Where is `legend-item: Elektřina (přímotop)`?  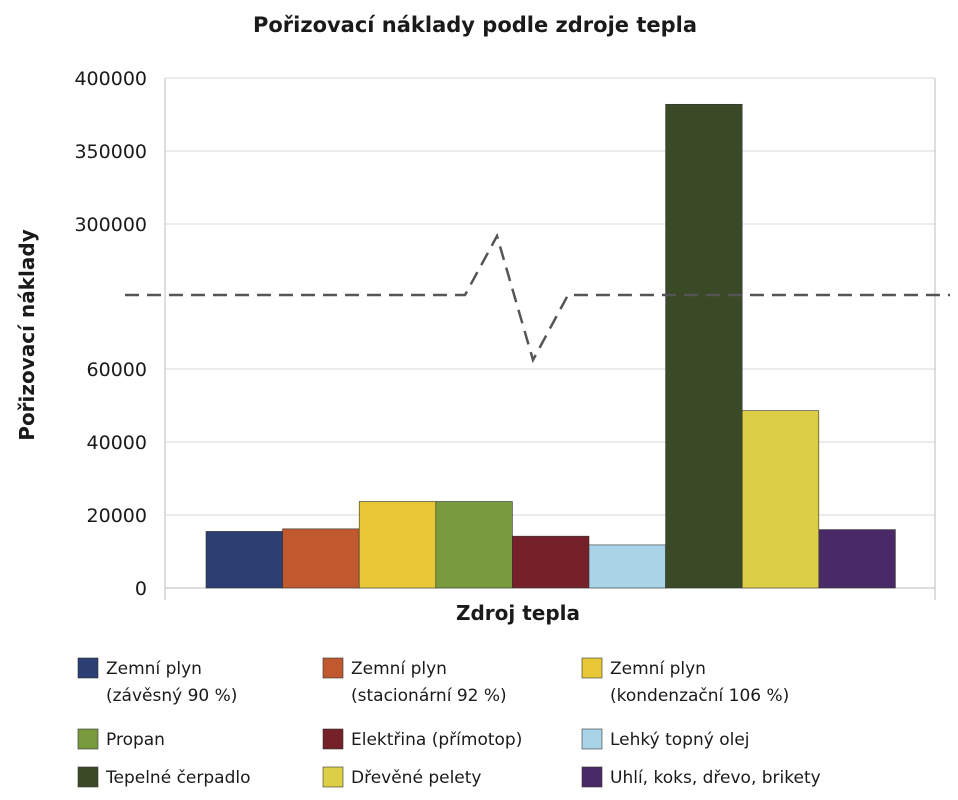 legend-item: Elektřina (přímotop) is located at coordinates (422, 739).